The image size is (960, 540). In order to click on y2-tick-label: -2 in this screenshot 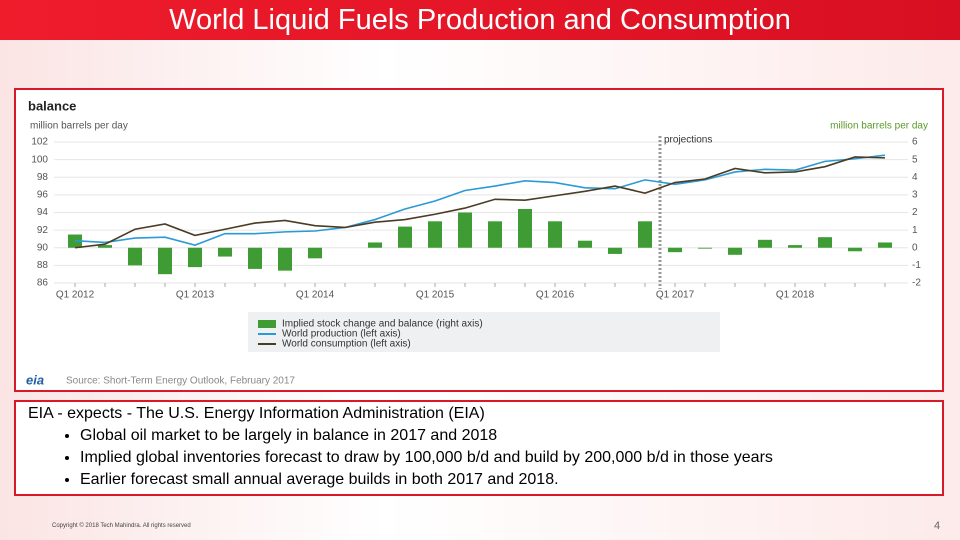, I will do `click(916, 283)`.